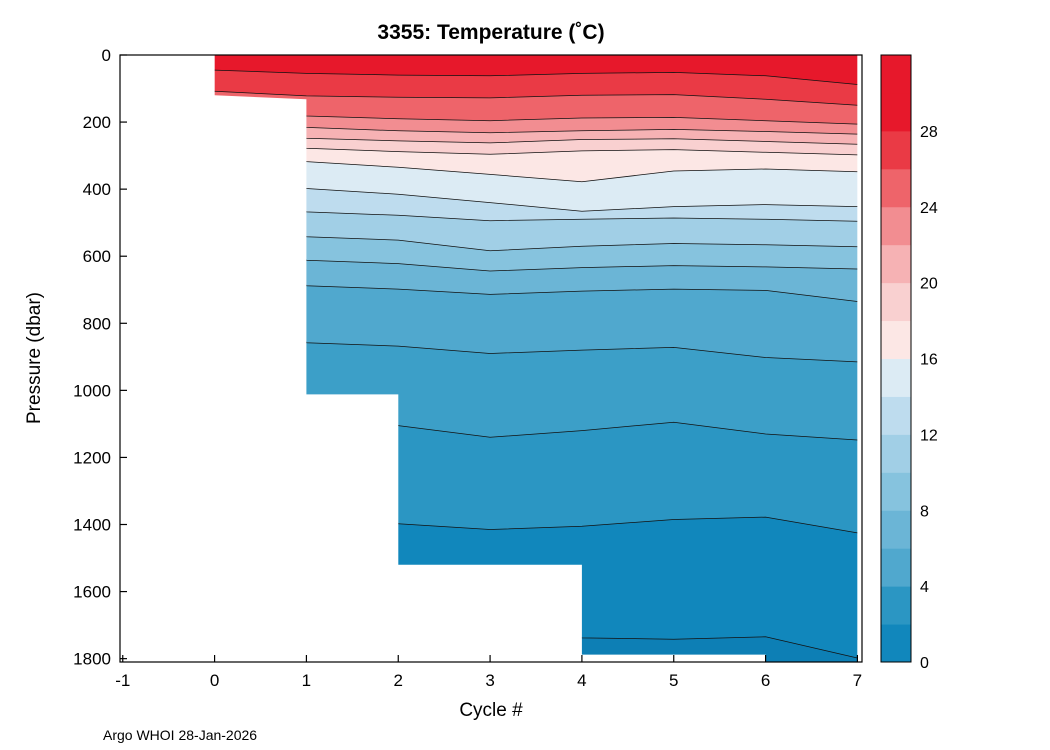  I want to click on y-tick-label: 400, so click(97, 189).